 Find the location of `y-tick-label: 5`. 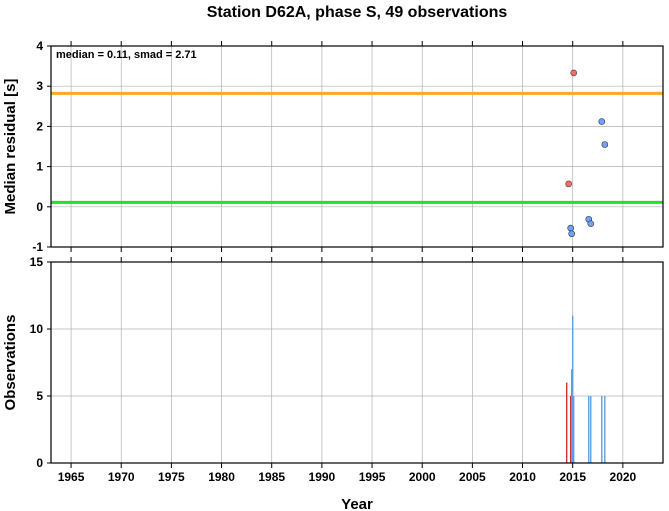

y-tick-label: 5 is located at coordinates (39, 396).